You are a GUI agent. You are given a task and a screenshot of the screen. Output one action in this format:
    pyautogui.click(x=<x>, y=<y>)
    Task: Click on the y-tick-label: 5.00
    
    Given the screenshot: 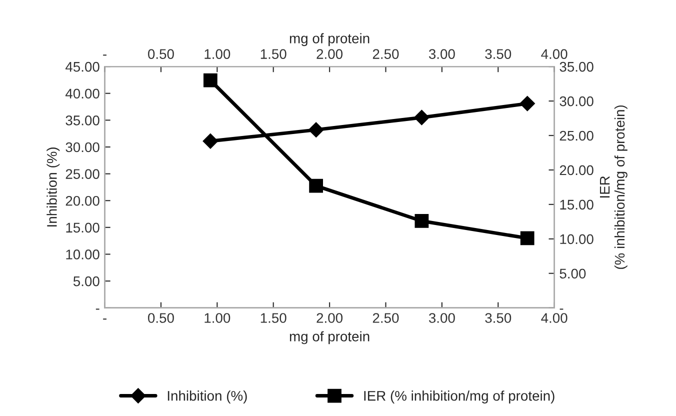 What is the action you would take?
    pyautogui.click(x=86, y=281)
    